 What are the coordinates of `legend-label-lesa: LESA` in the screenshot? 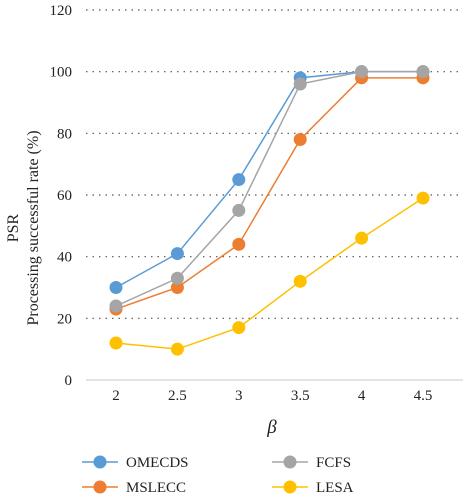 It's located at (335, 488).